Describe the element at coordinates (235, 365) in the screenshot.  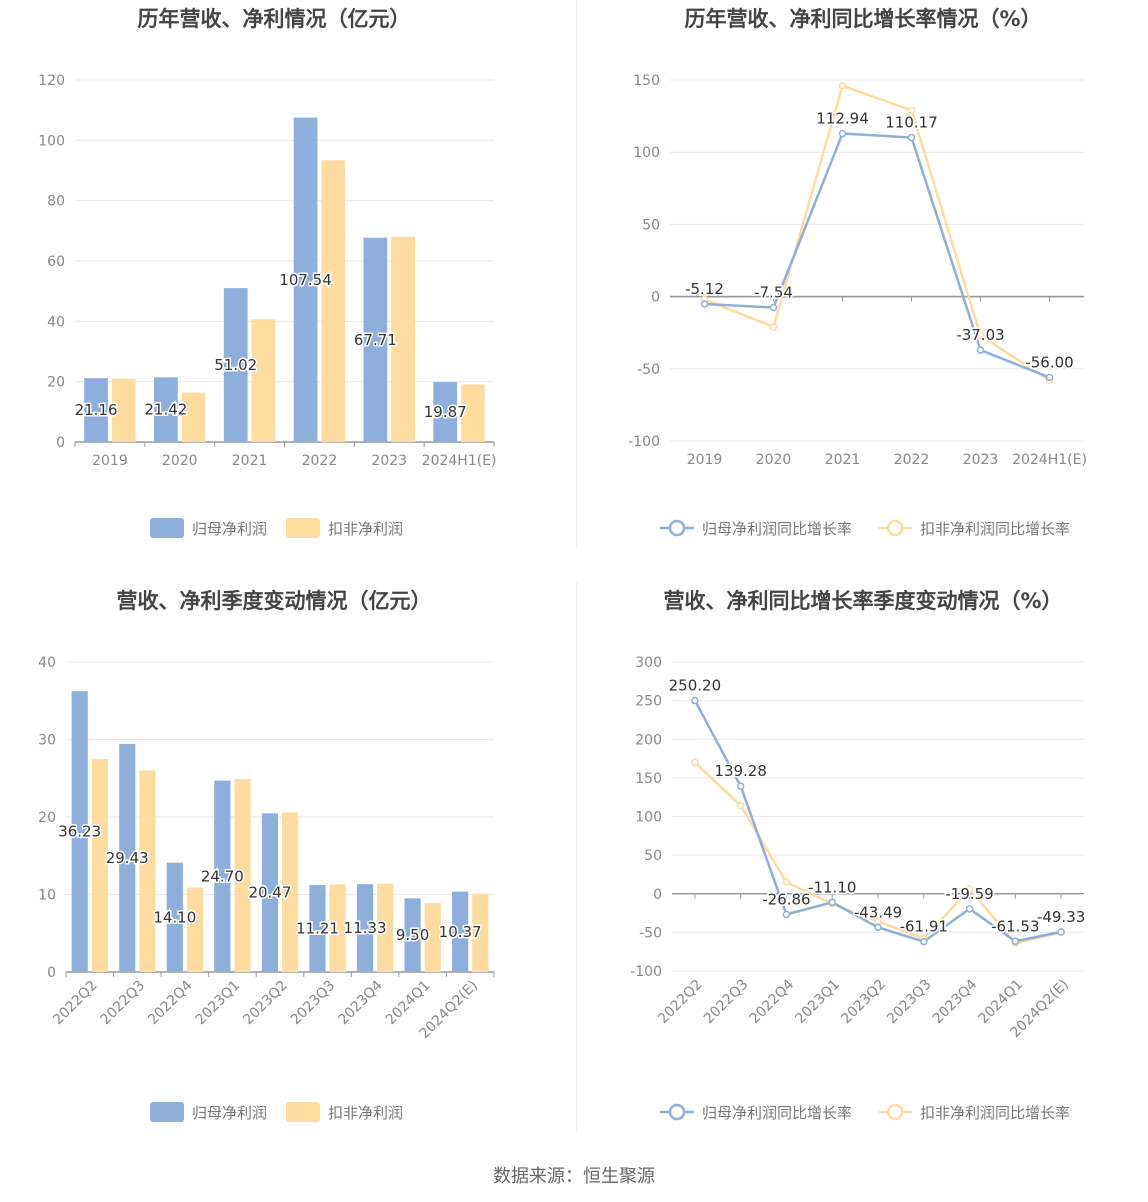
I see `data-label: 51.02` at that location.